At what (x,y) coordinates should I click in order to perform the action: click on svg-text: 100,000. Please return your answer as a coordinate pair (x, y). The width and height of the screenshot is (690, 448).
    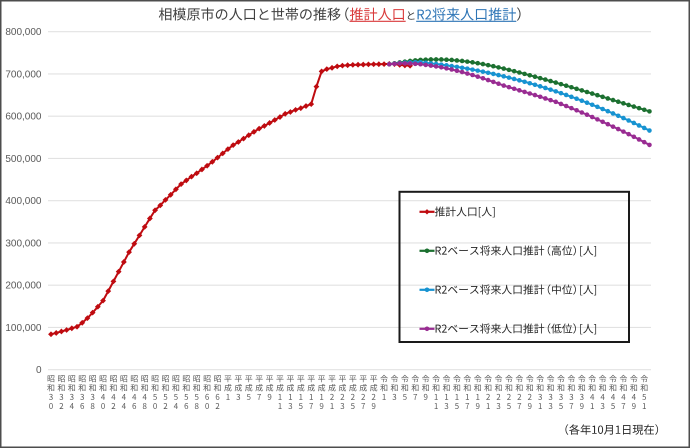
    Looking at the image, I should click on (23, 328).